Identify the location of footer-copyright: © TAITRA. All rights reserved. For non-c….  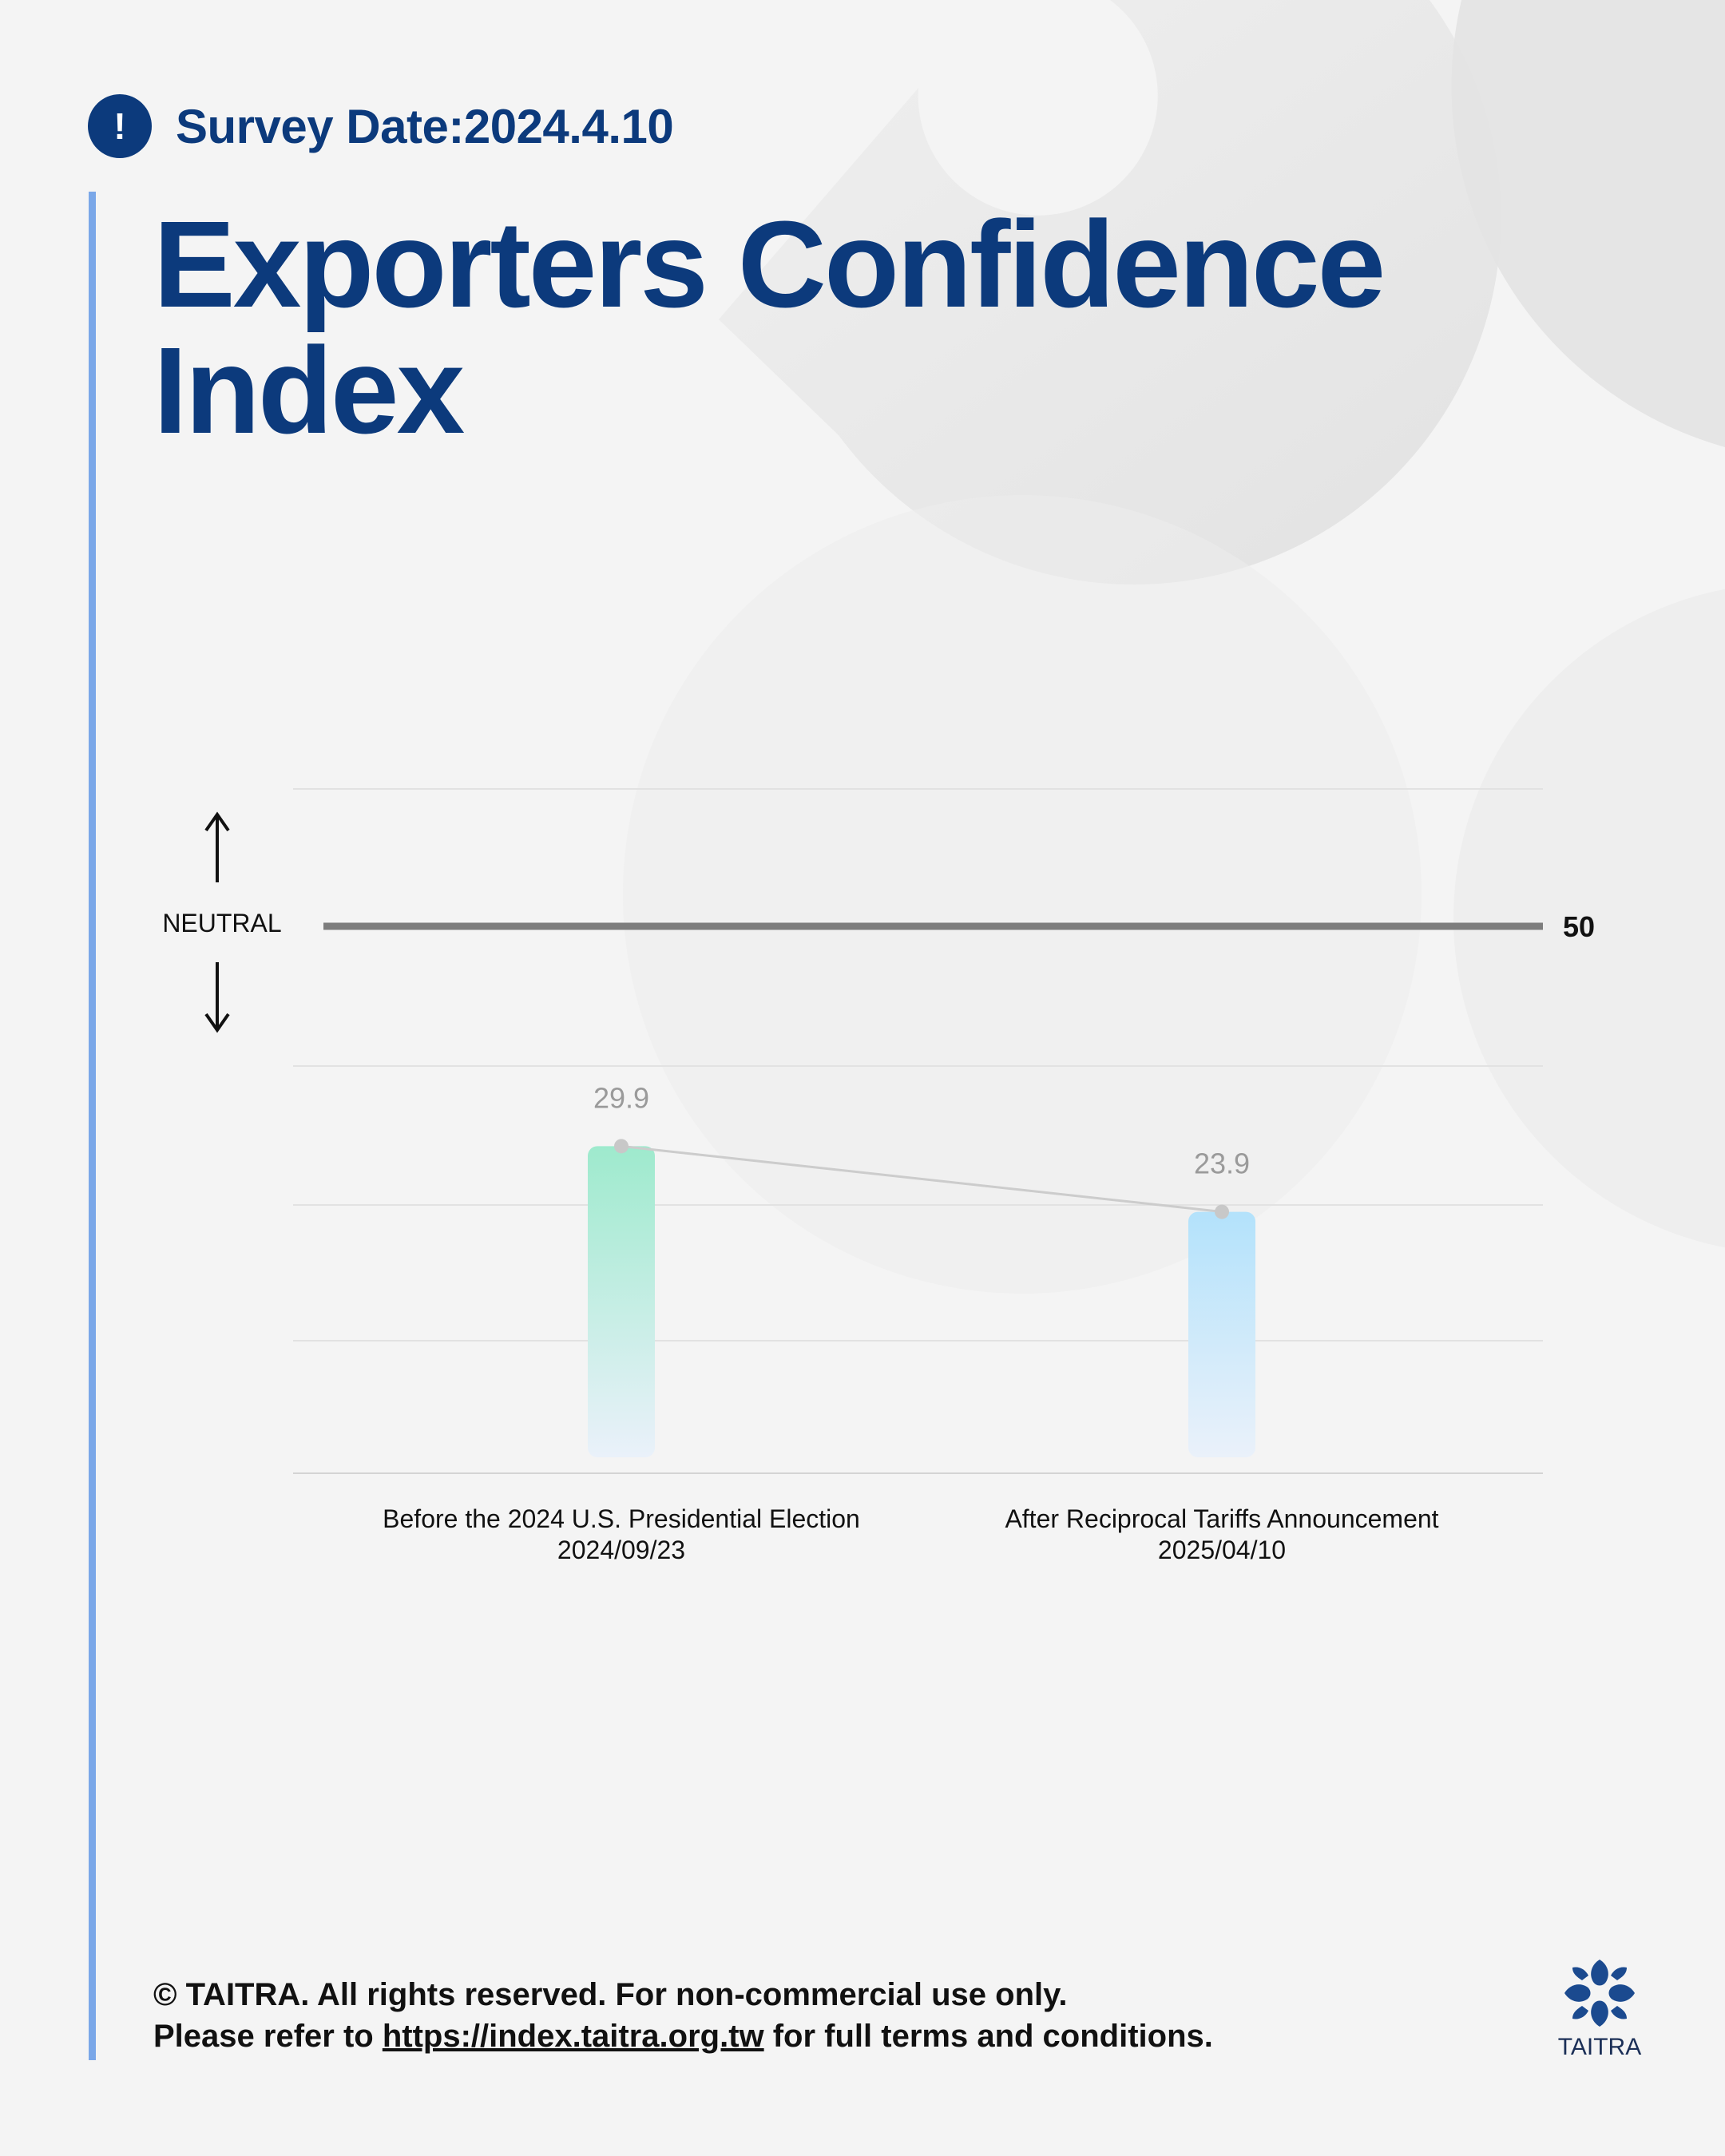
(683, 2015).